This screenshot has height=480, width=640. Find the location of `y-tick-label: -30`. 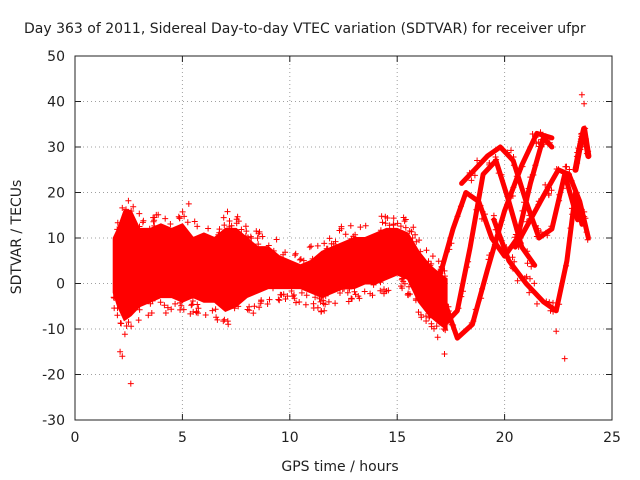

y-tick-label: -30 is located at coordinates (53, 421).